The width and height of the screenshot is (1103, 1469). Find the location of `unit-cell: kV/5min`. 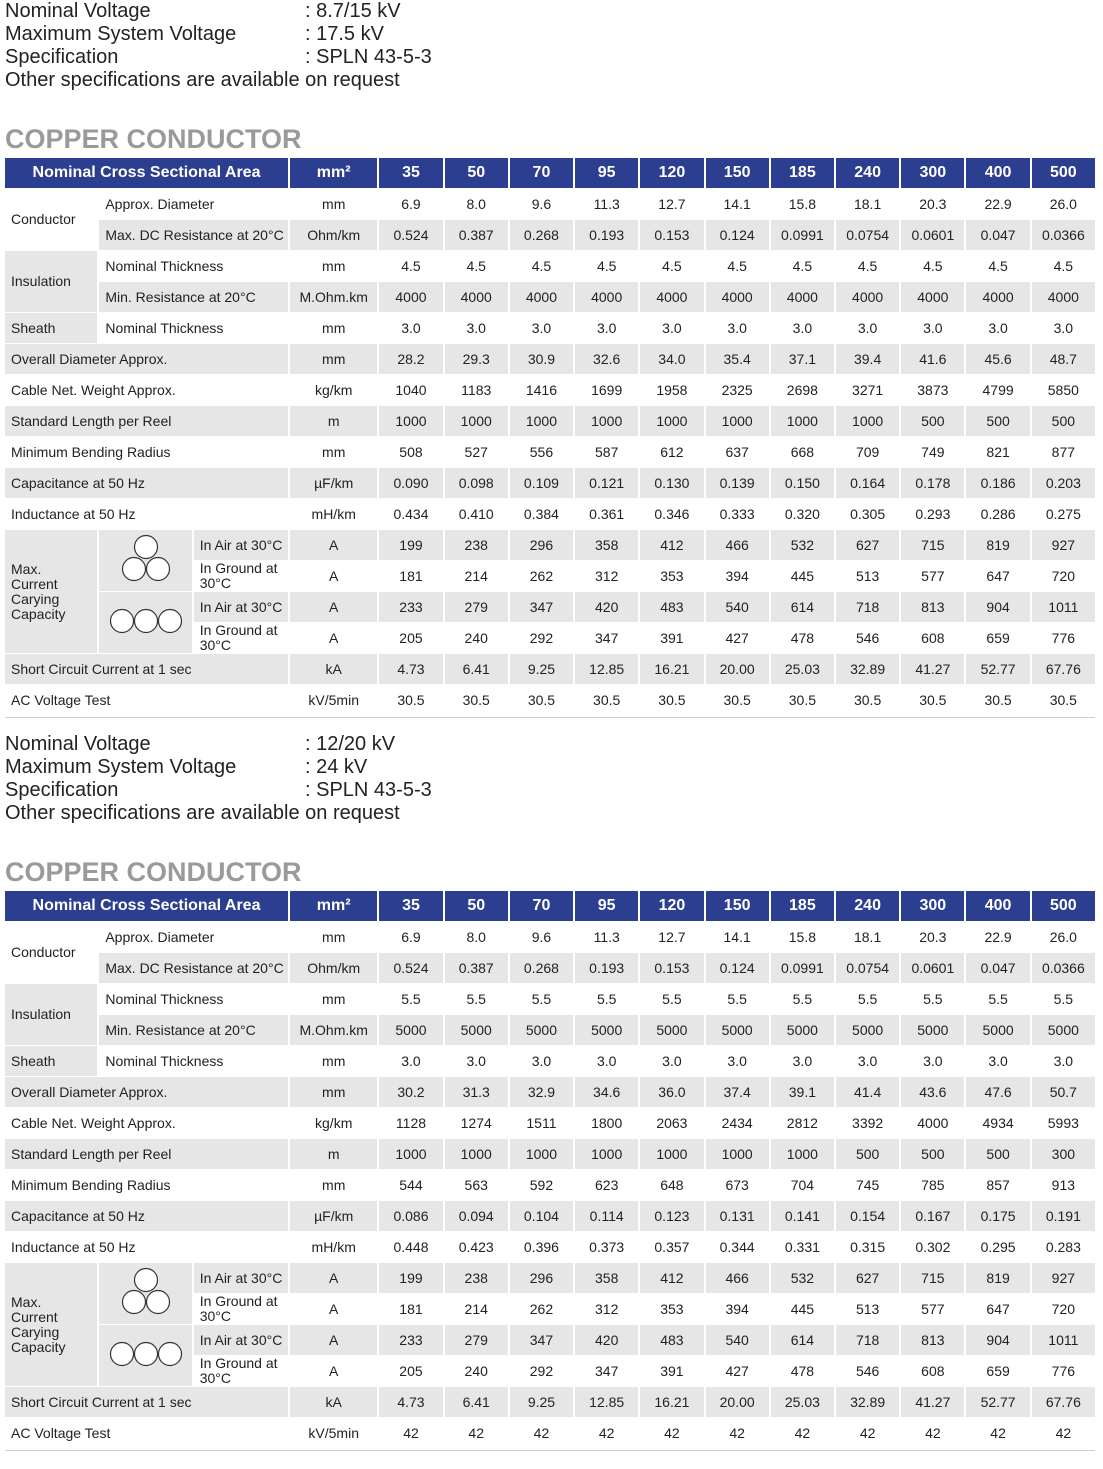

unit-cell: kV/5min is located at coordinates (333, 699).